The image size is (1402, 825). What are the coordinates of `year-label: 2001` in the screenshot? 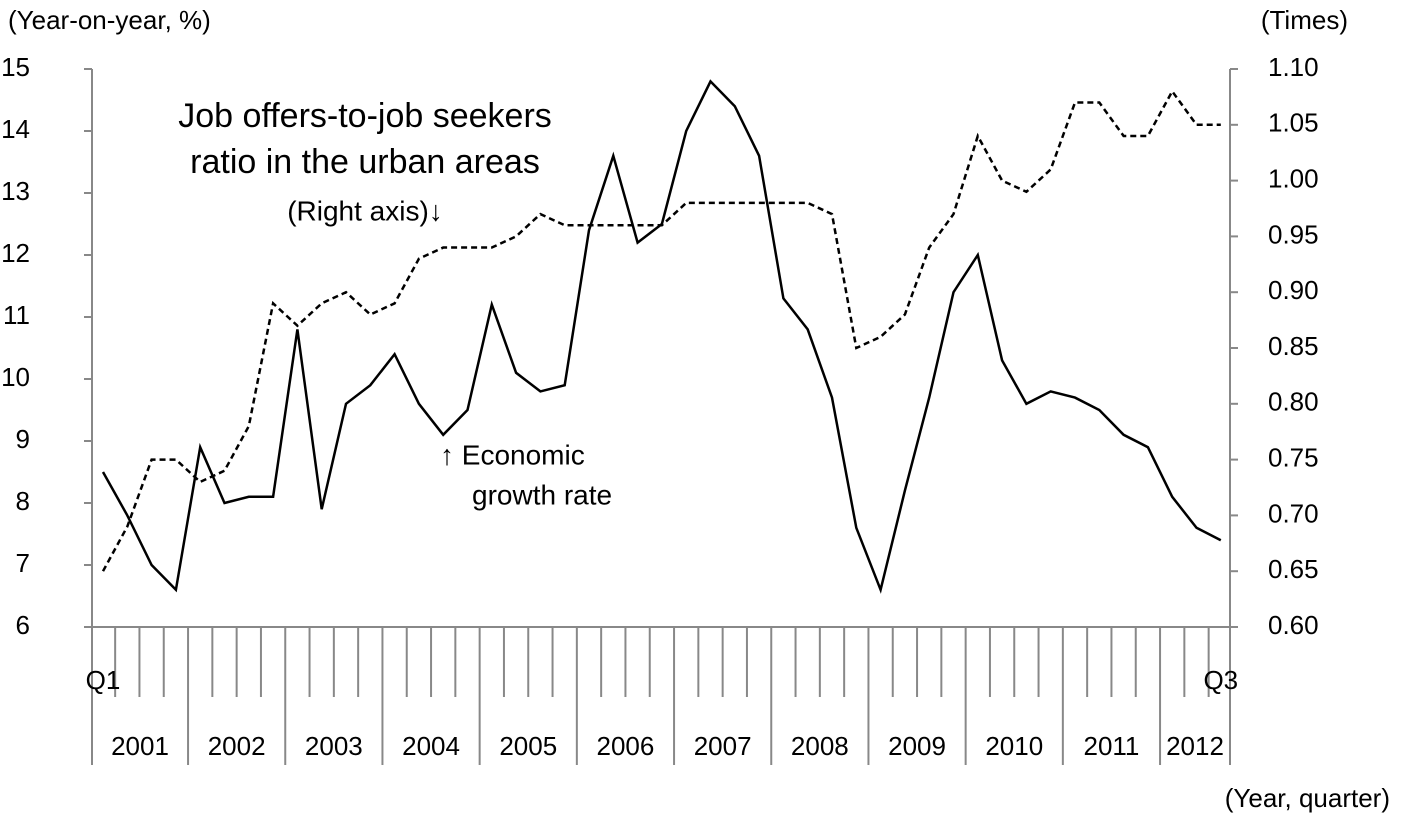 It's located at (140, 746).